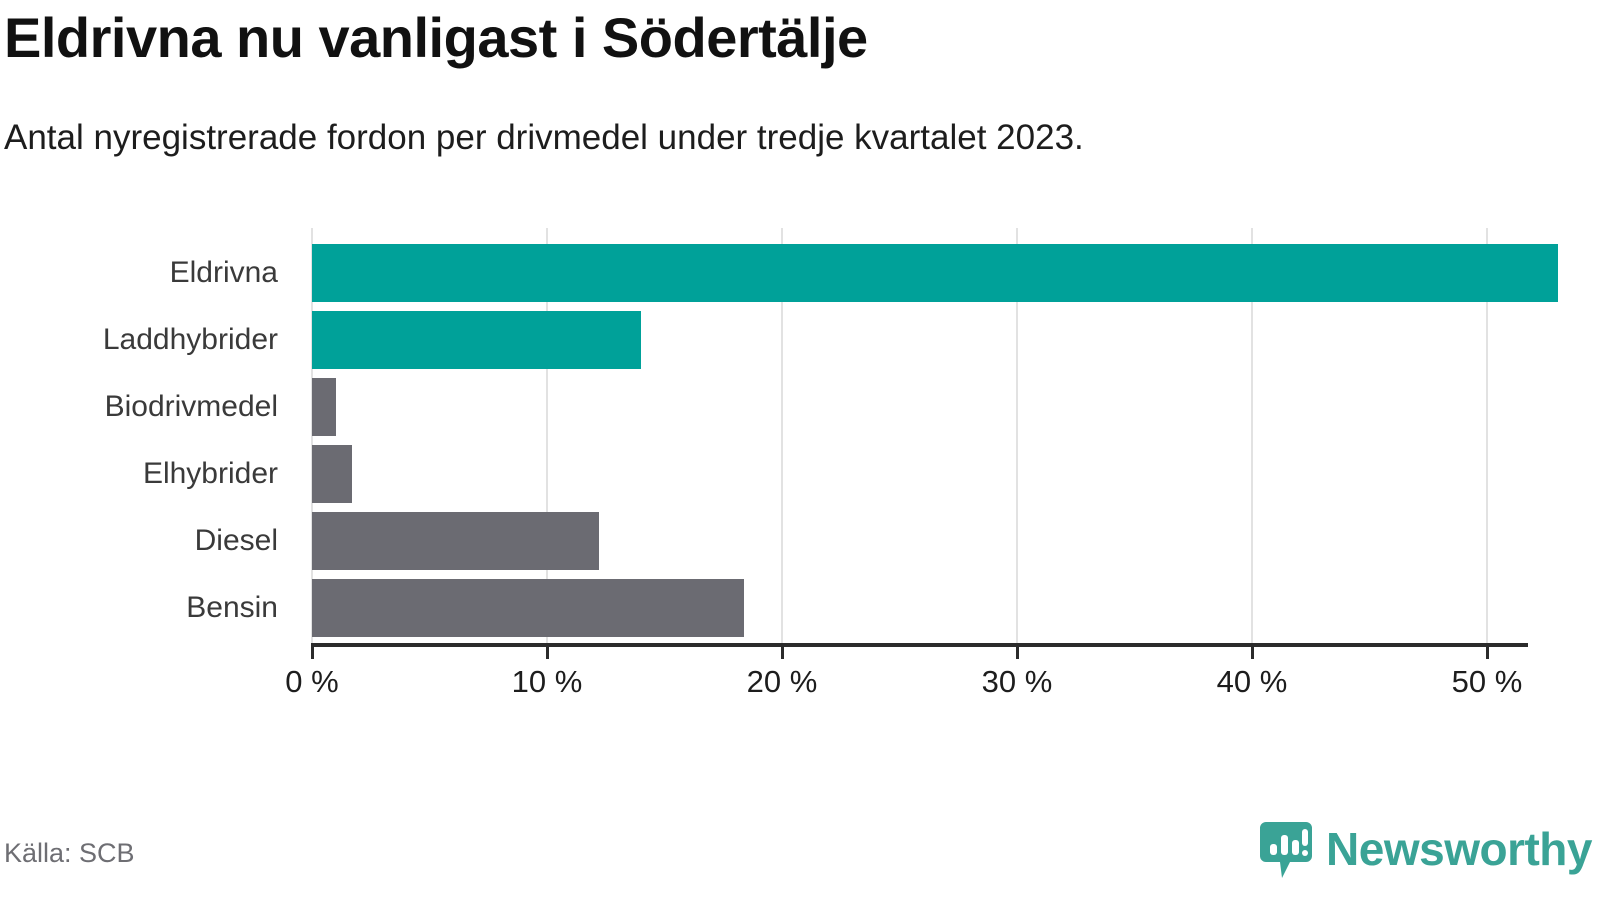 The height and width of the screenshot is (900, 1600). I want to click on x-tick-label: 10 %, so click(547, 681).